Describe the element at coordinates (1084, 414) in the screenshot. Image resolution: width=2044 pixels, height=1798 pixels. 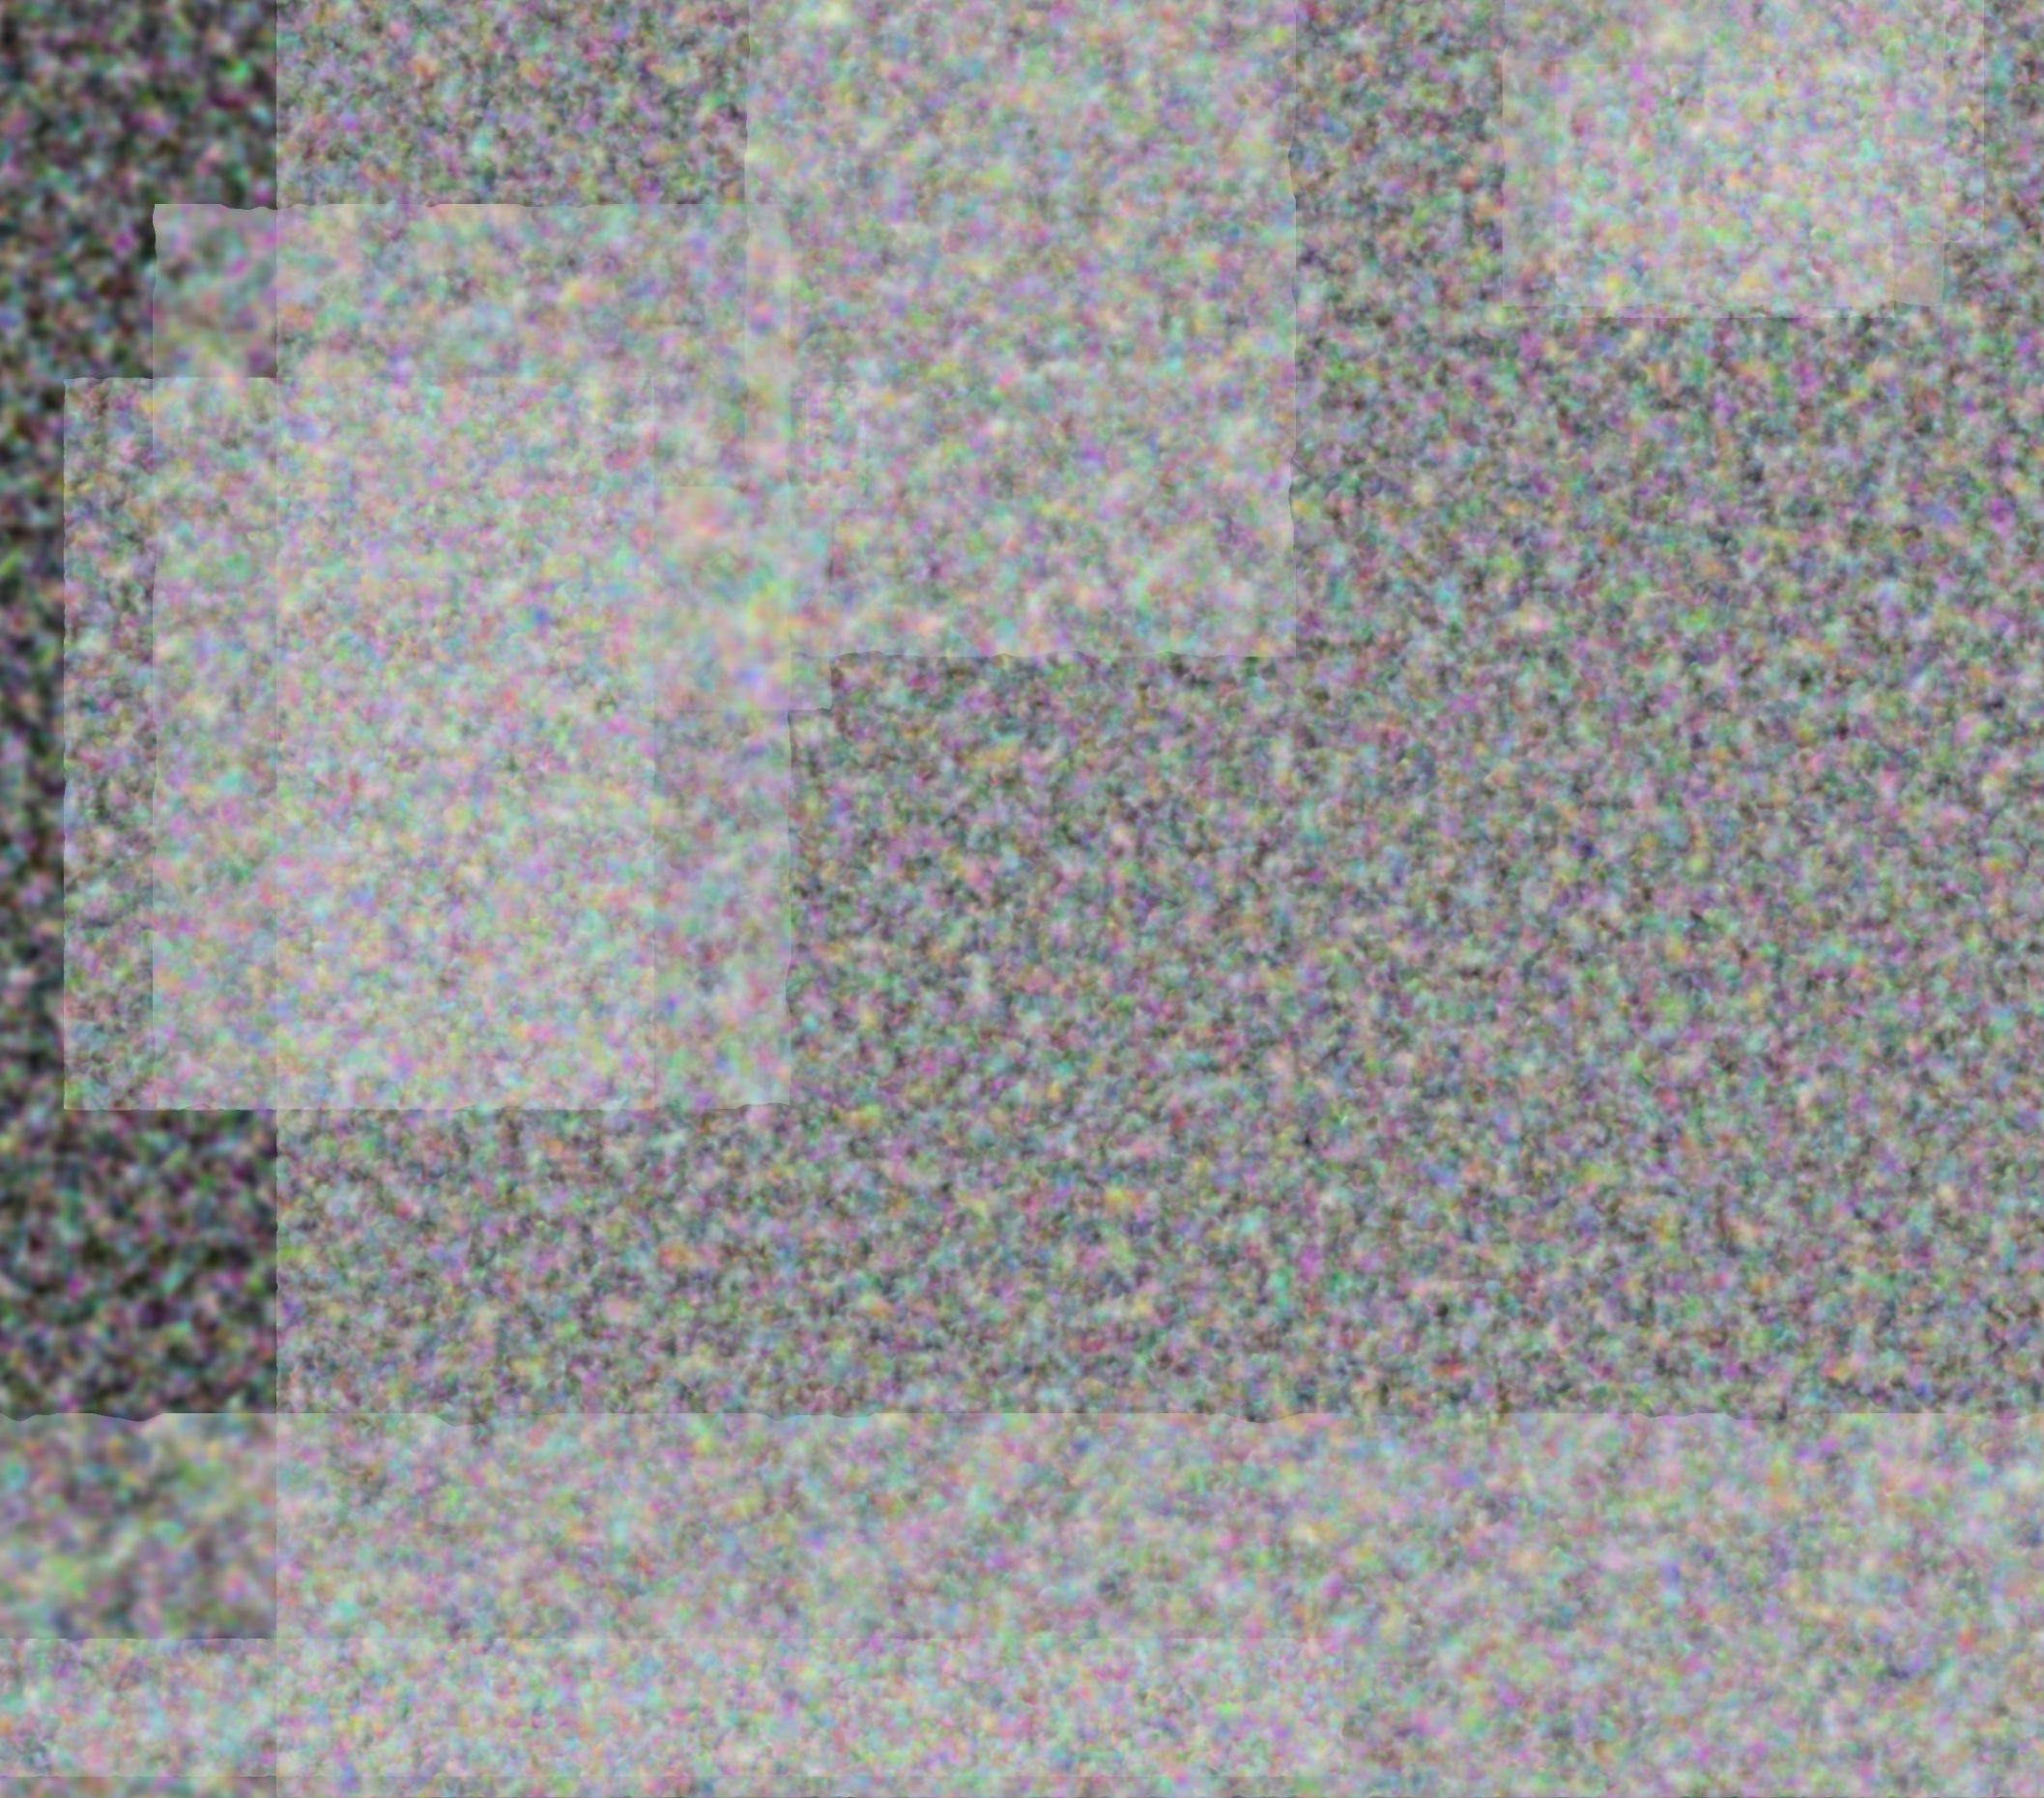
I see `violet-cloud` at that location.